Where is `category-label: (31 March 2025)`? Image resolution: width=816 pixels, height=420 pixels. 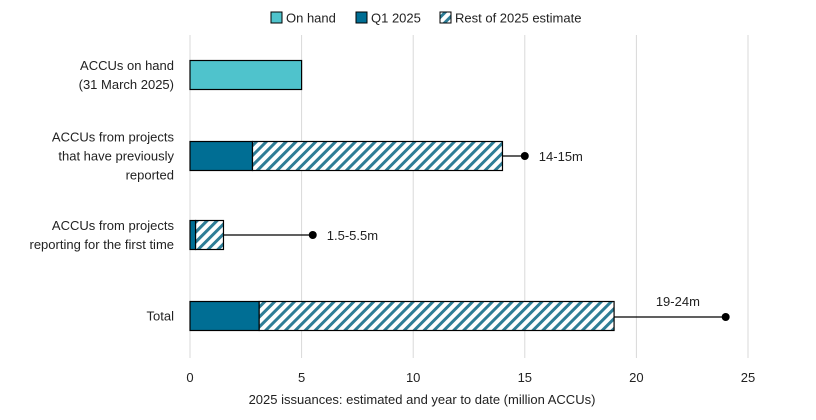 category-label: (31 March 2025) is located at coordinates (126, 84).